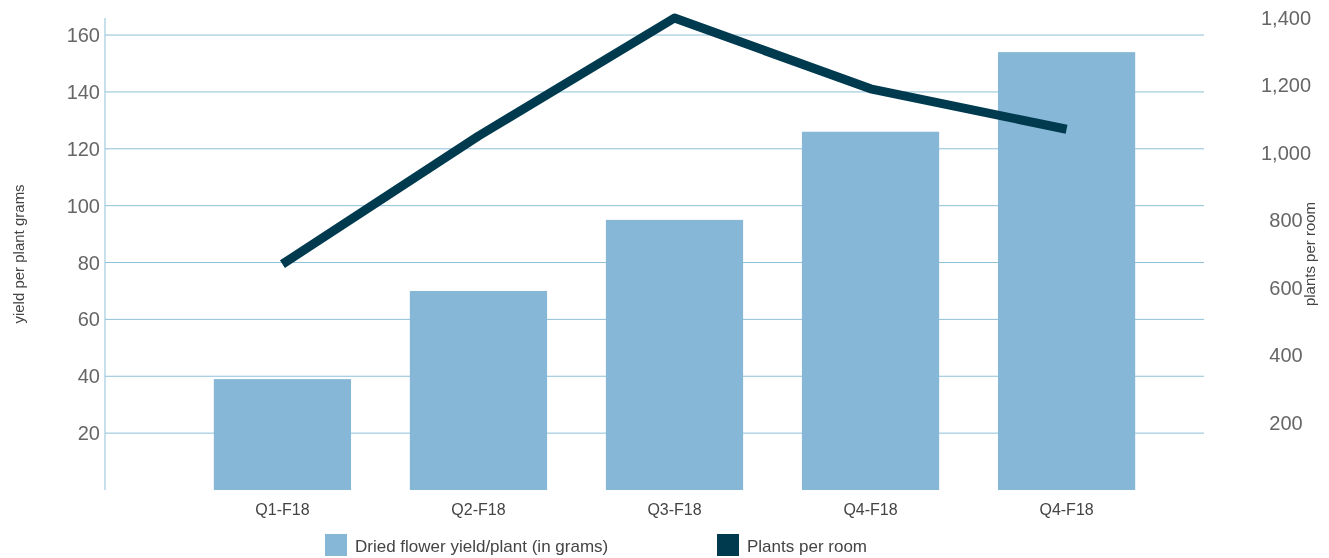 The image size is (1329, 558). I want to click on y2-tick-label: 400, so click(1286, 355).